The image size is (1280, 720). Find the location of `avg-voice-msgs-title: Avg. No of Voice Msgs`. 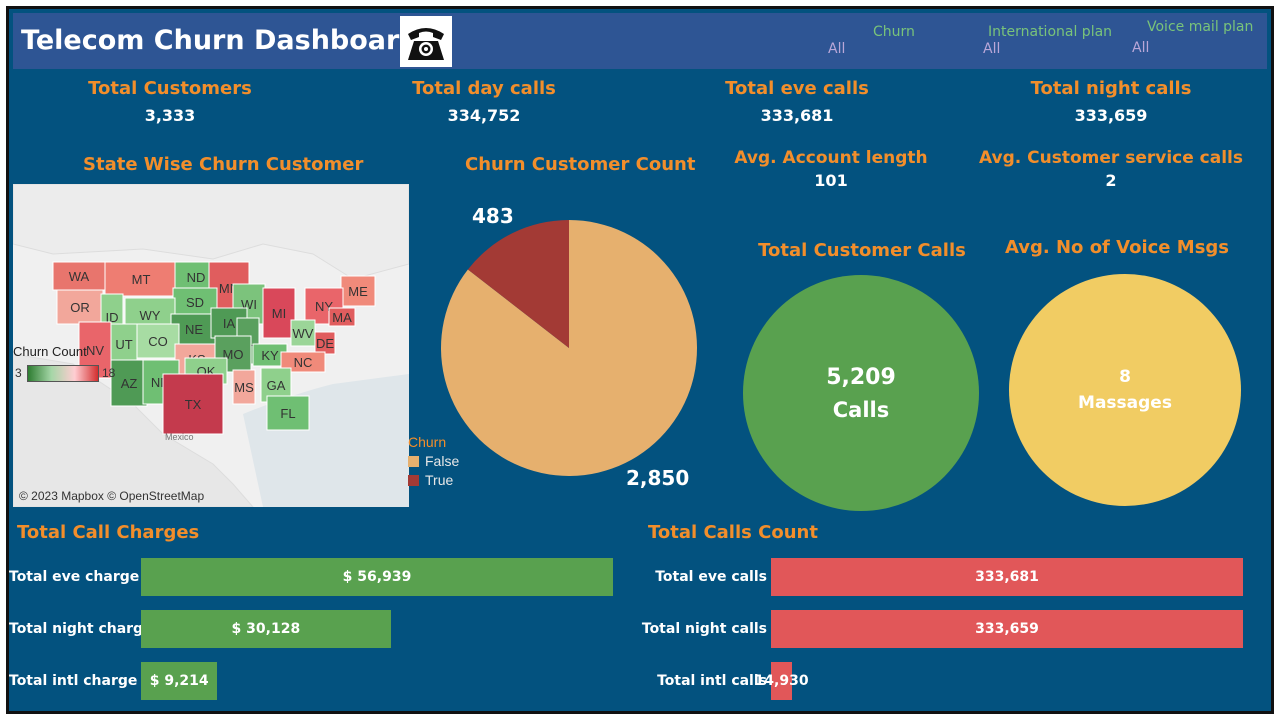

avg-voice-msgs-title: Avg. No of Voice Msgs is located at coordinates (1117, 247).